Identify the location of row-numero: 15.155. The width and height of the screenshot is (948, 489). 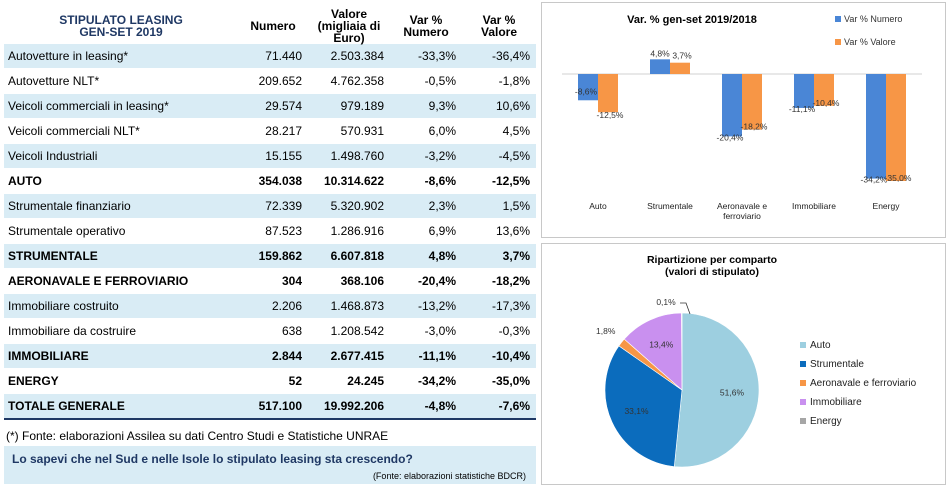
(273, 156).